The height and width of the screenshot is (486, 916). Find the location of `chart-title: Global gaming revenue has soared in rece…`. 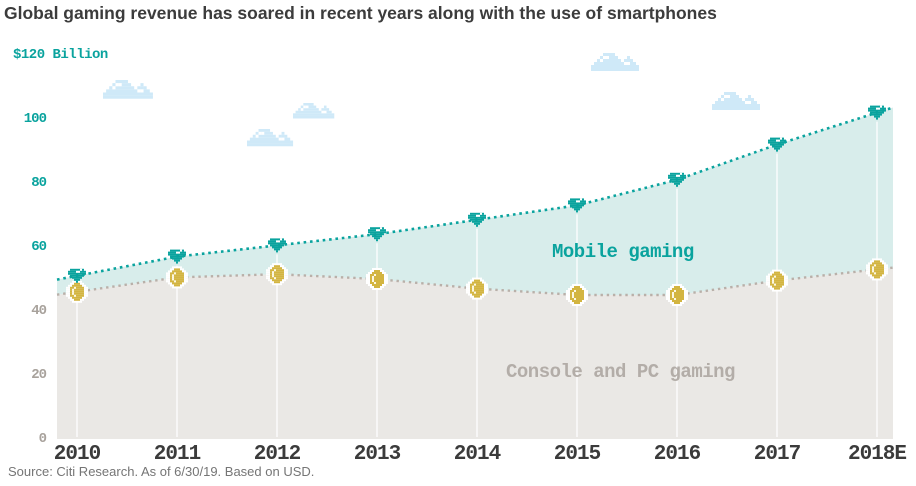

chart-title: Global gaming revenue has soared in rece… is located at coordinates (360, 13).